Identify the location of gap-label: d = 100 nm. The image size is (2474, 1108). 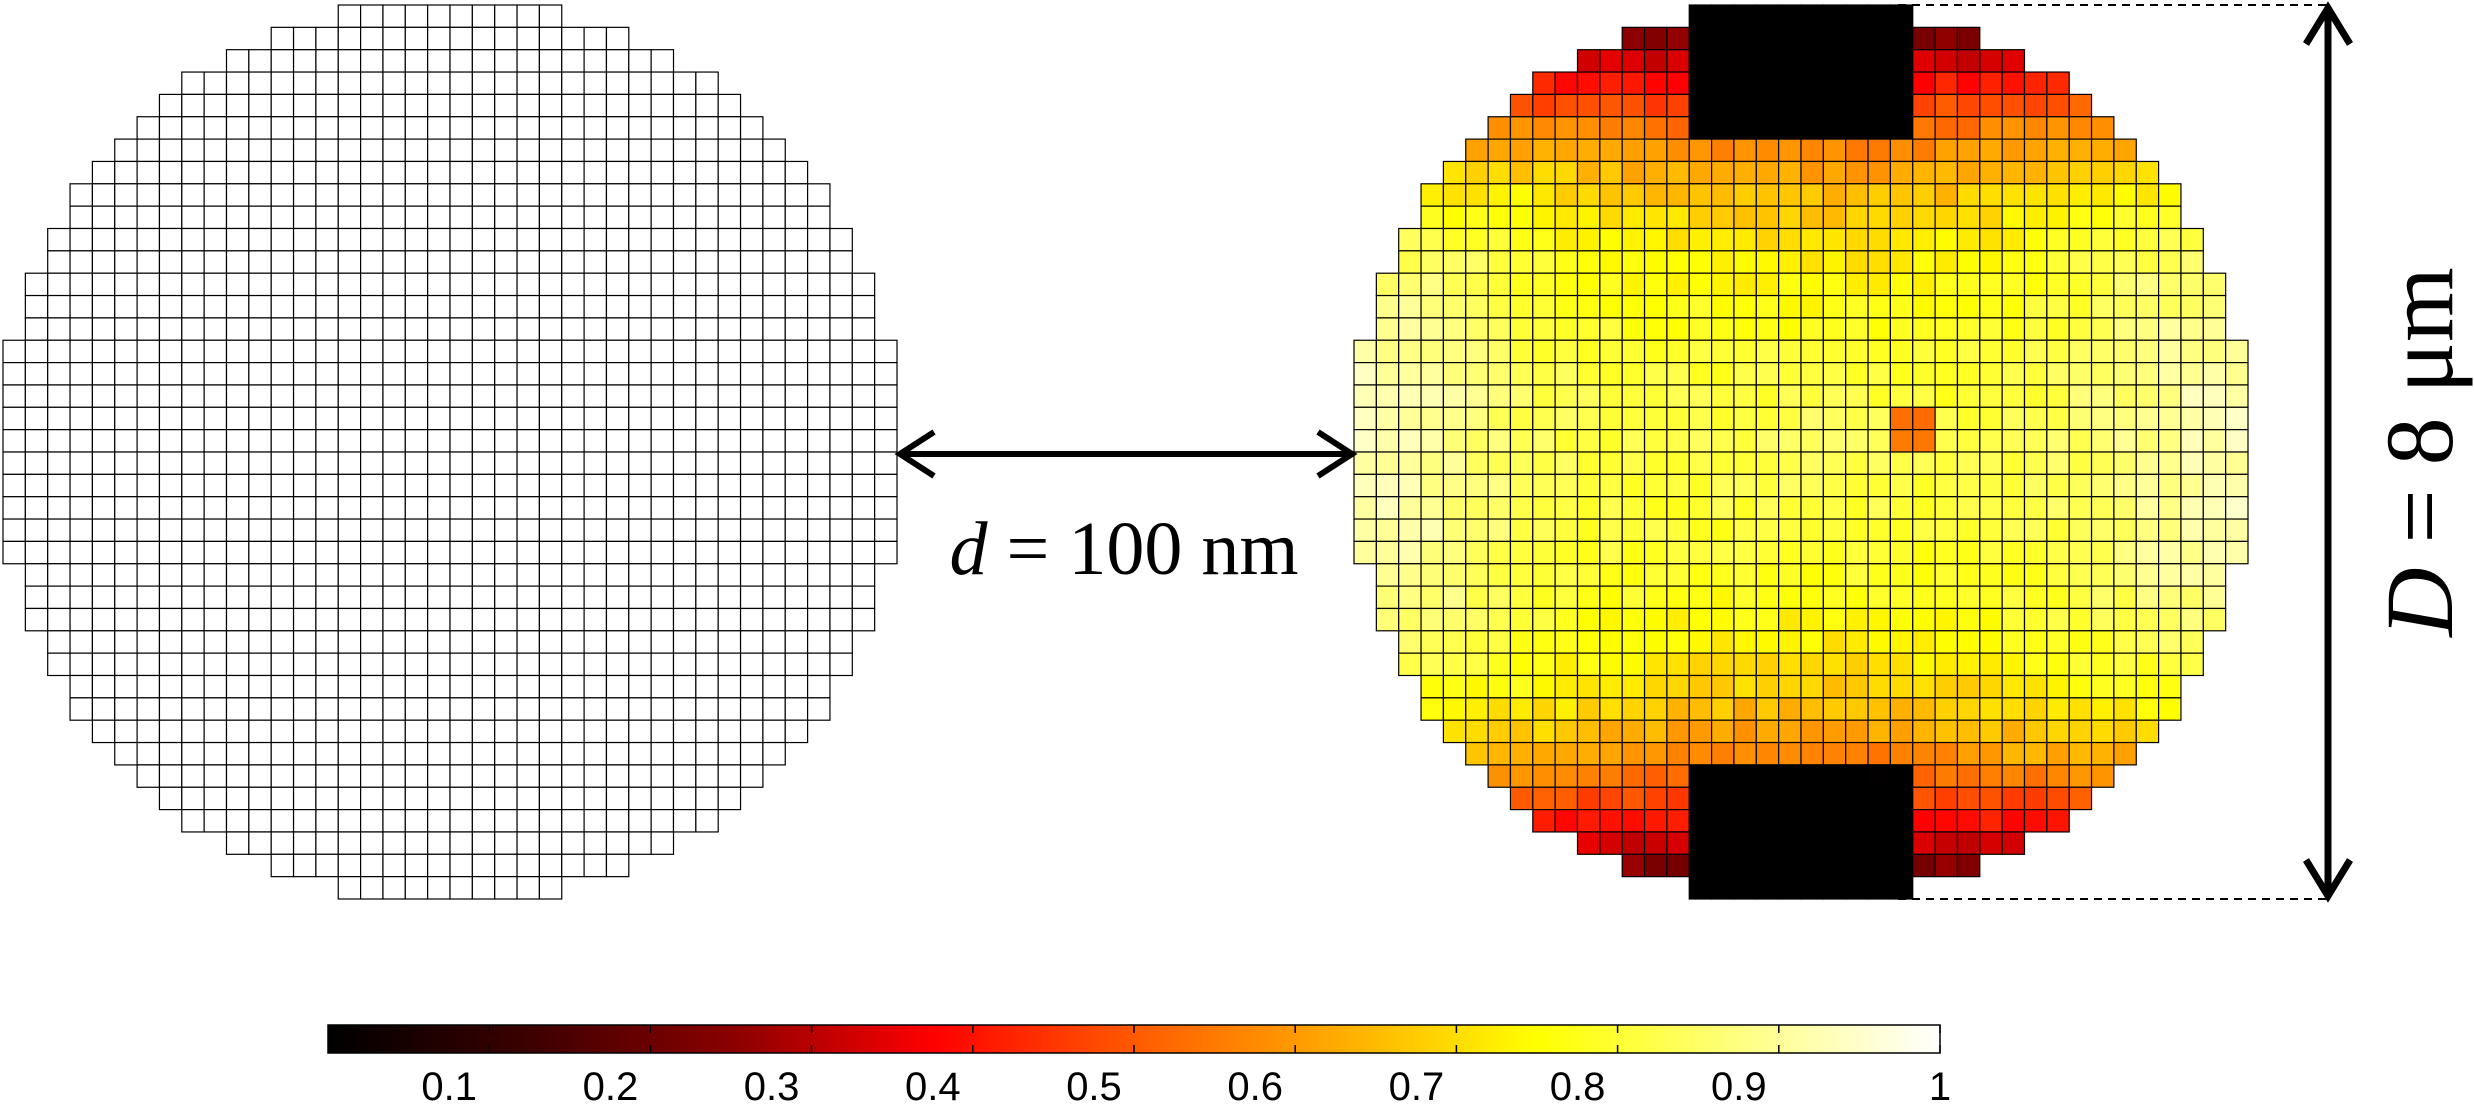
(1124, 549).